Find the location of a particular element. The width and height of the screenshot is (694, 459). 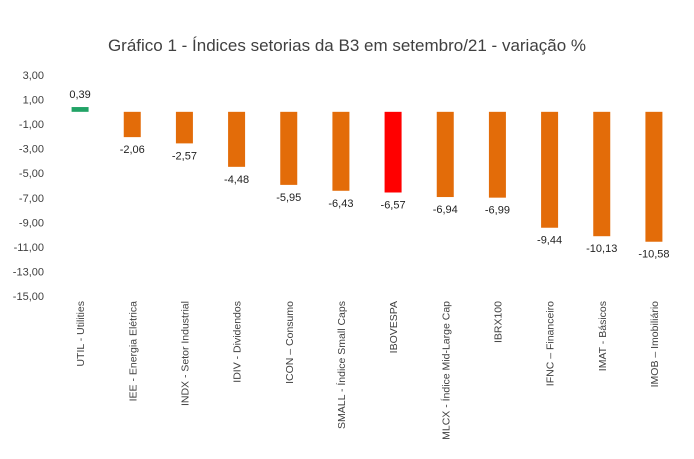

y-tick-label: -7,00 is located at coordinates (31, 199).